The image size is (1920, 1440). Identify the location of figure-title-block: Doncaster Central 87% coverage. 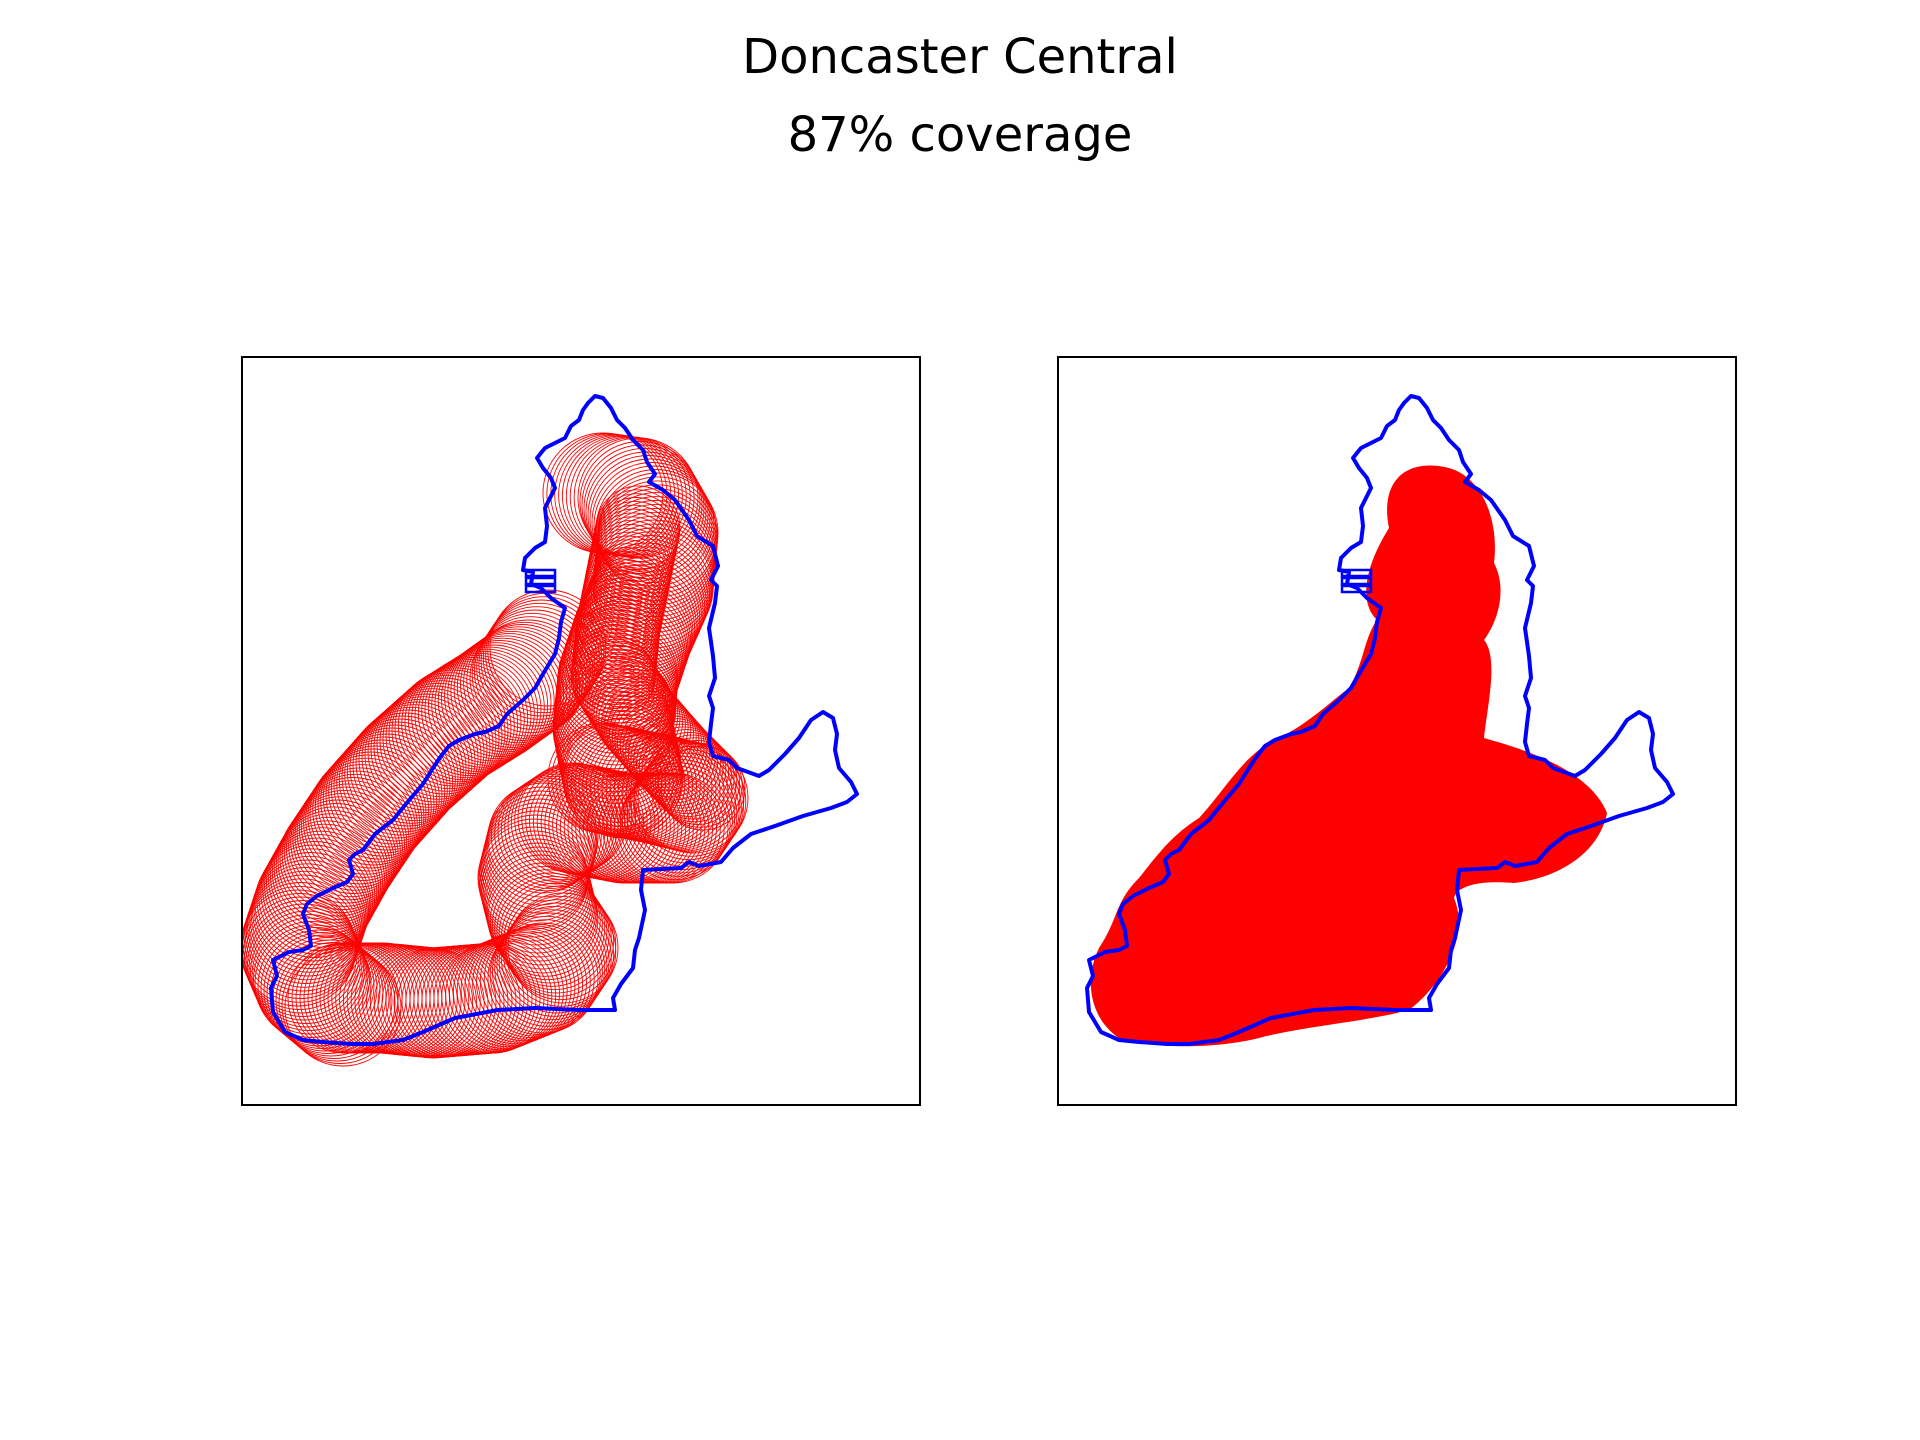
(960, 96).